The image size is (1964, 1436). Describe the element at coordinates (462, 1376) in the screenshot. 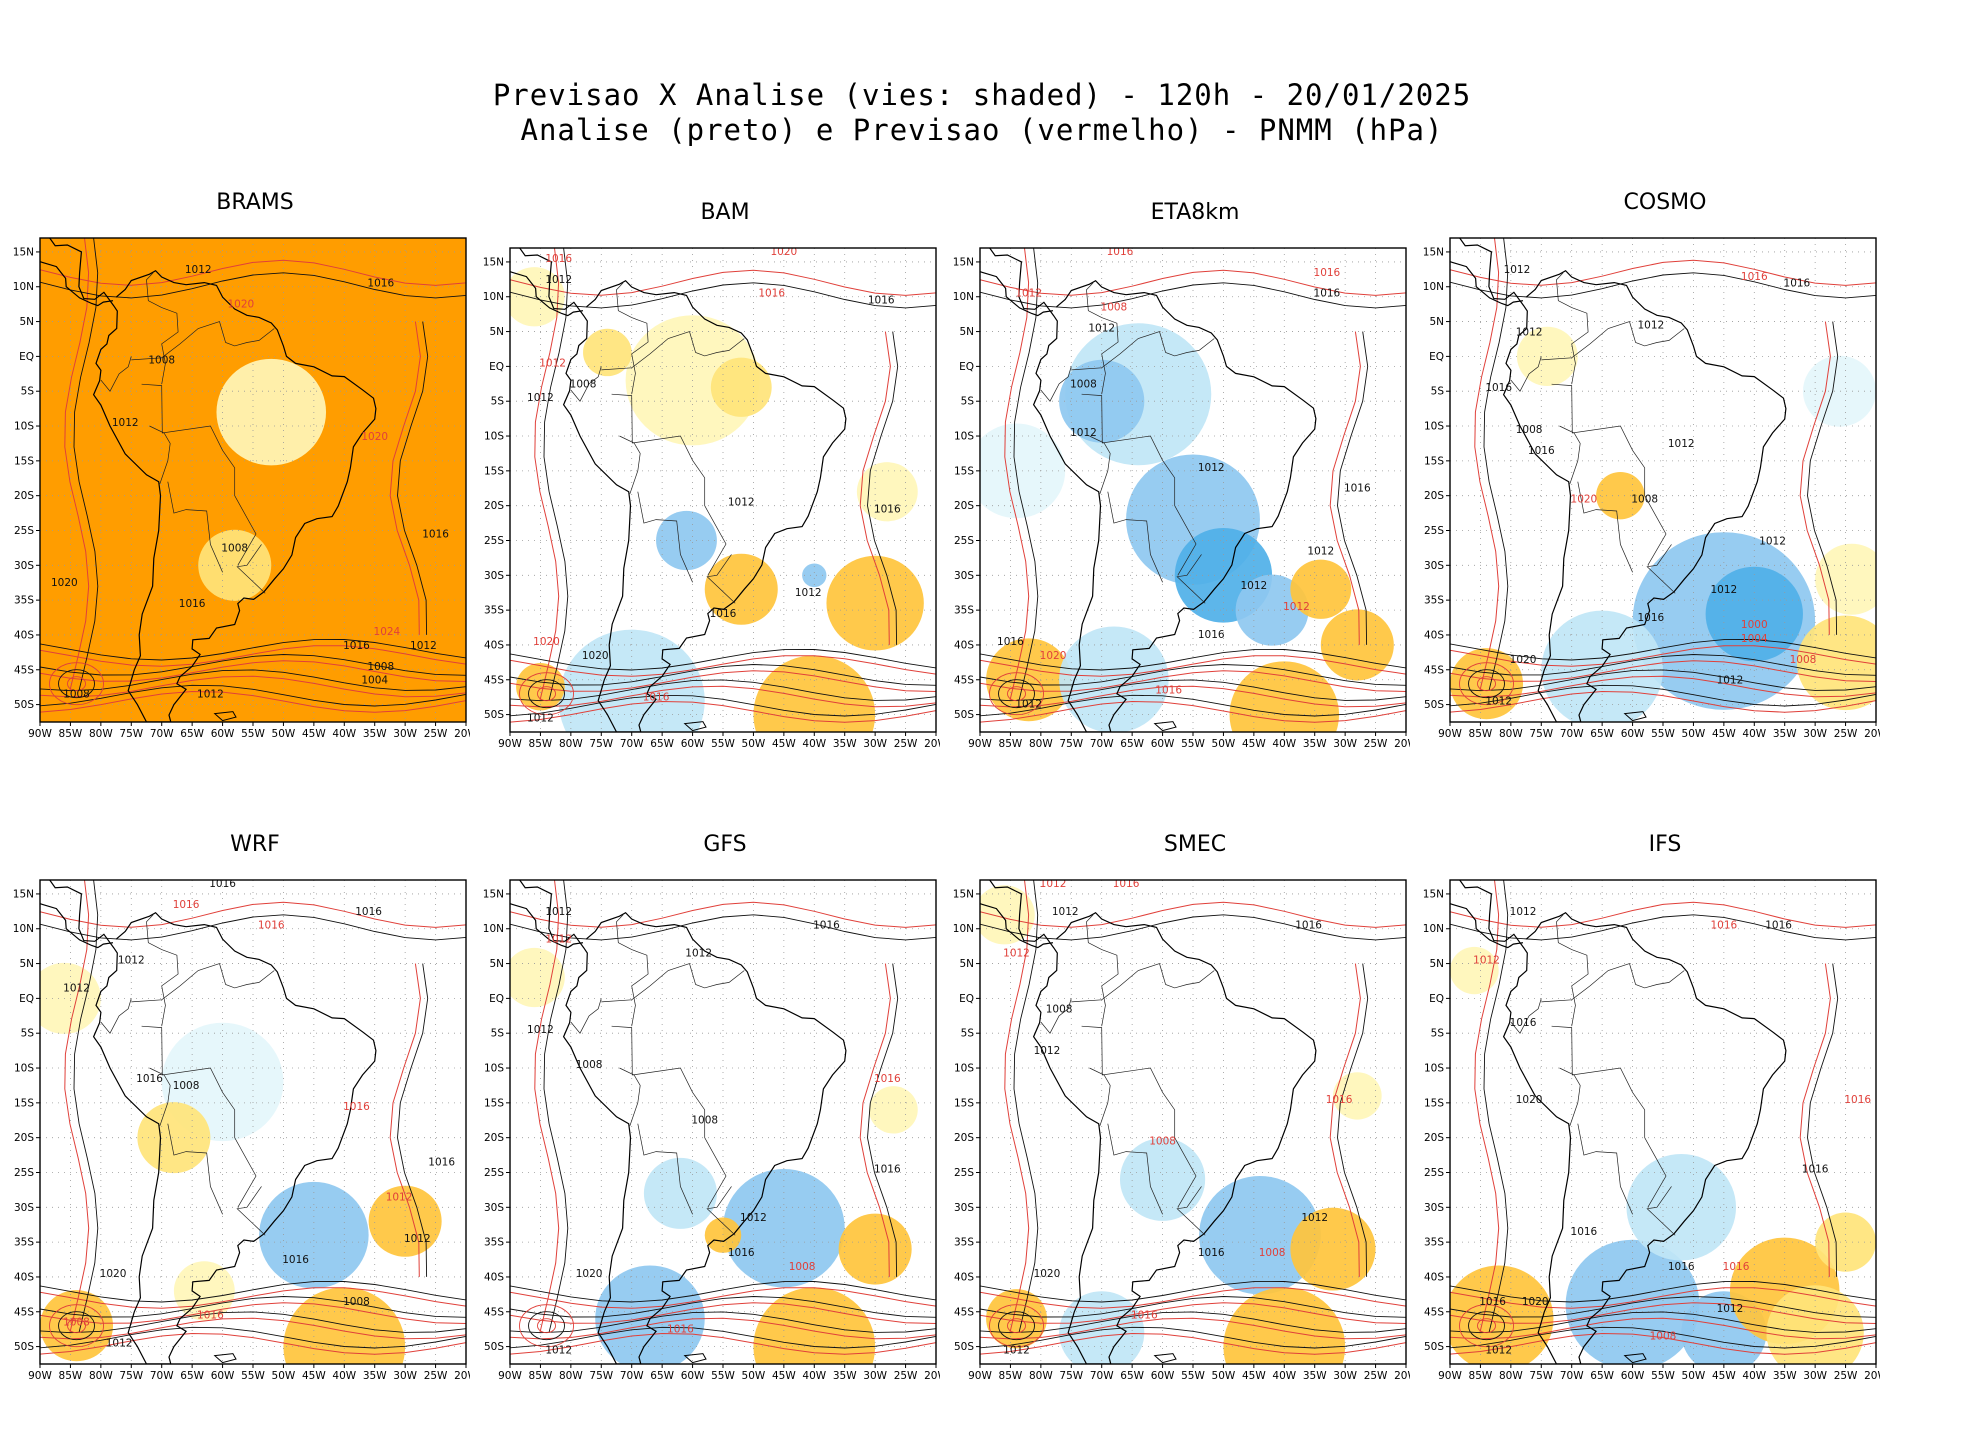

I see `lon-tick-label: 20W` at that location.